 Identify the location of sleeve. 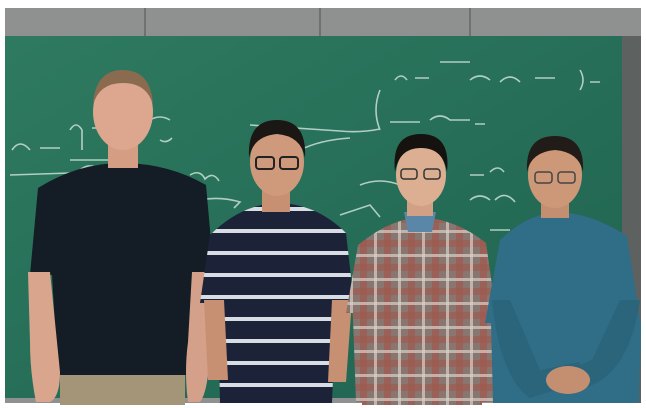
(365, 346).